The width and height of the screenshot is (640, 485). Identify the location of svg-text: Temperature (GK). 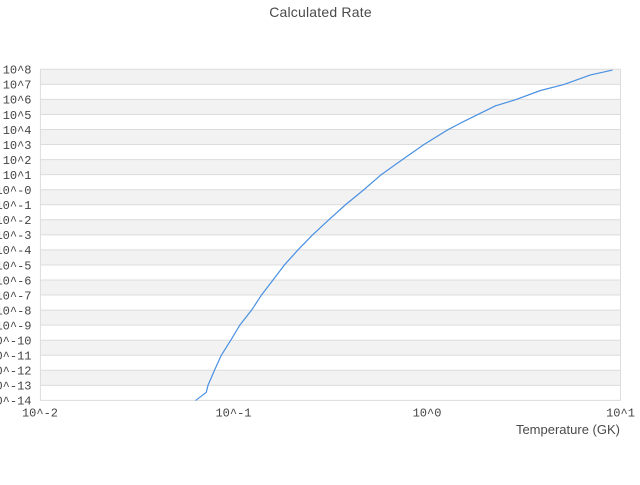
(568, 429).